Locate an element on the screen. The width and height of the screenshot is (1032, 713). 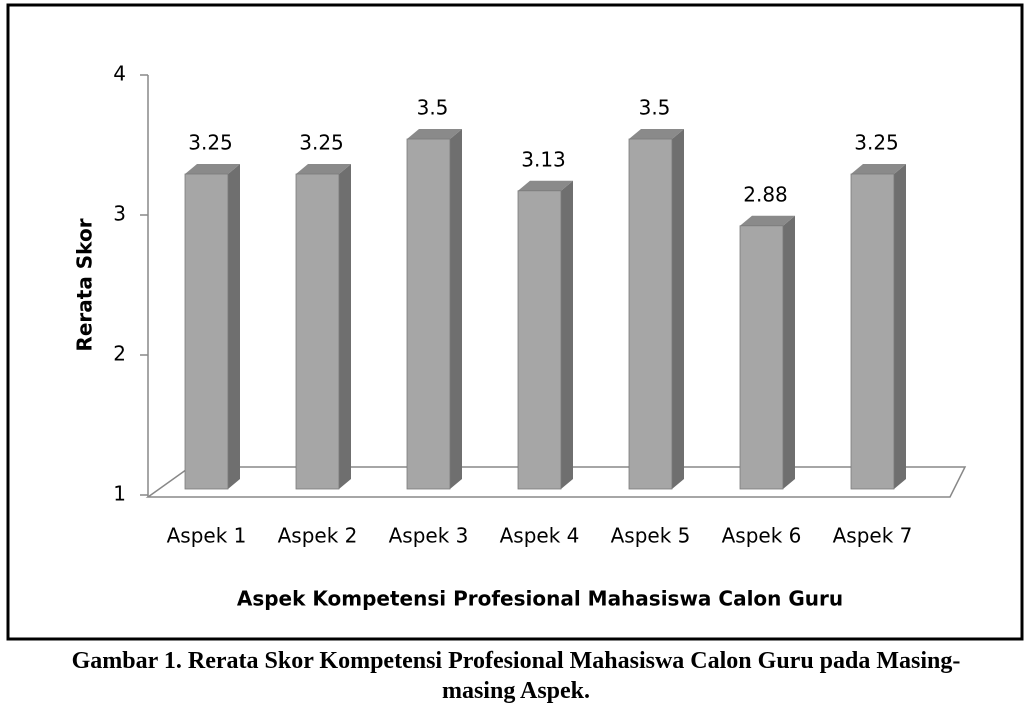
x-tick-label: Aspek 3 is located at coordinates (429, 536).